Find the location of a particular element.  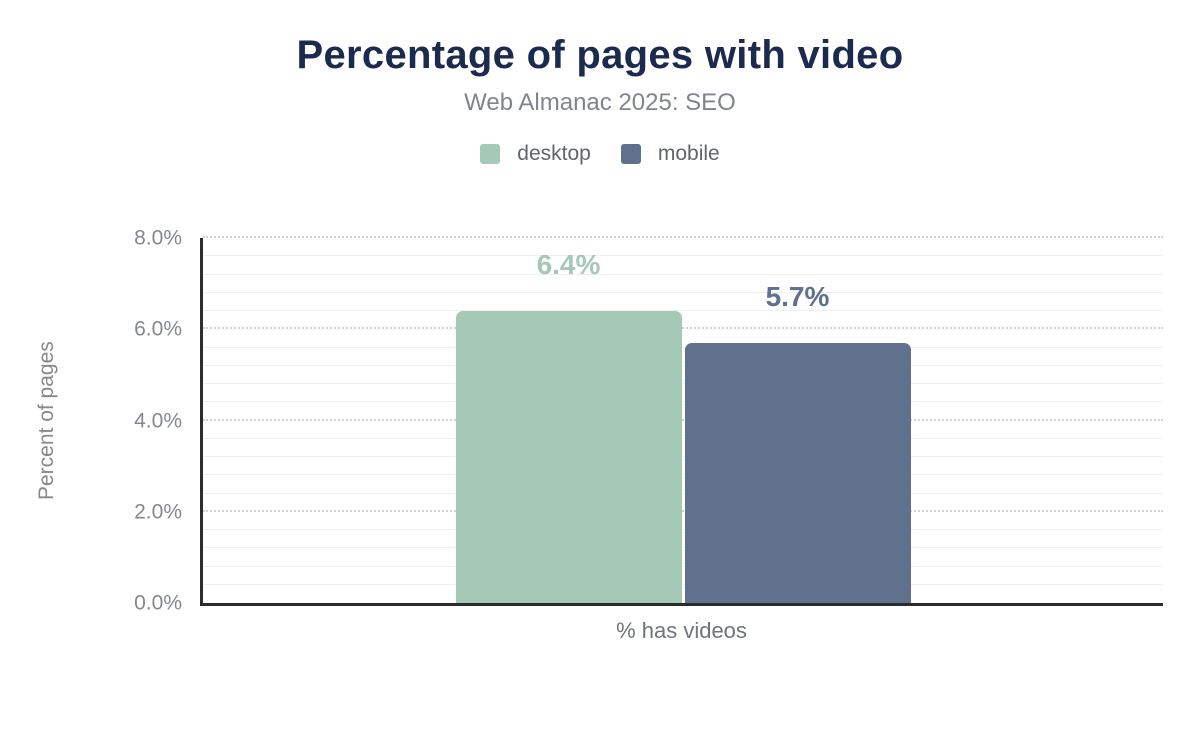

legend-label-mobile: mobile is located at coordinates (688, 153).